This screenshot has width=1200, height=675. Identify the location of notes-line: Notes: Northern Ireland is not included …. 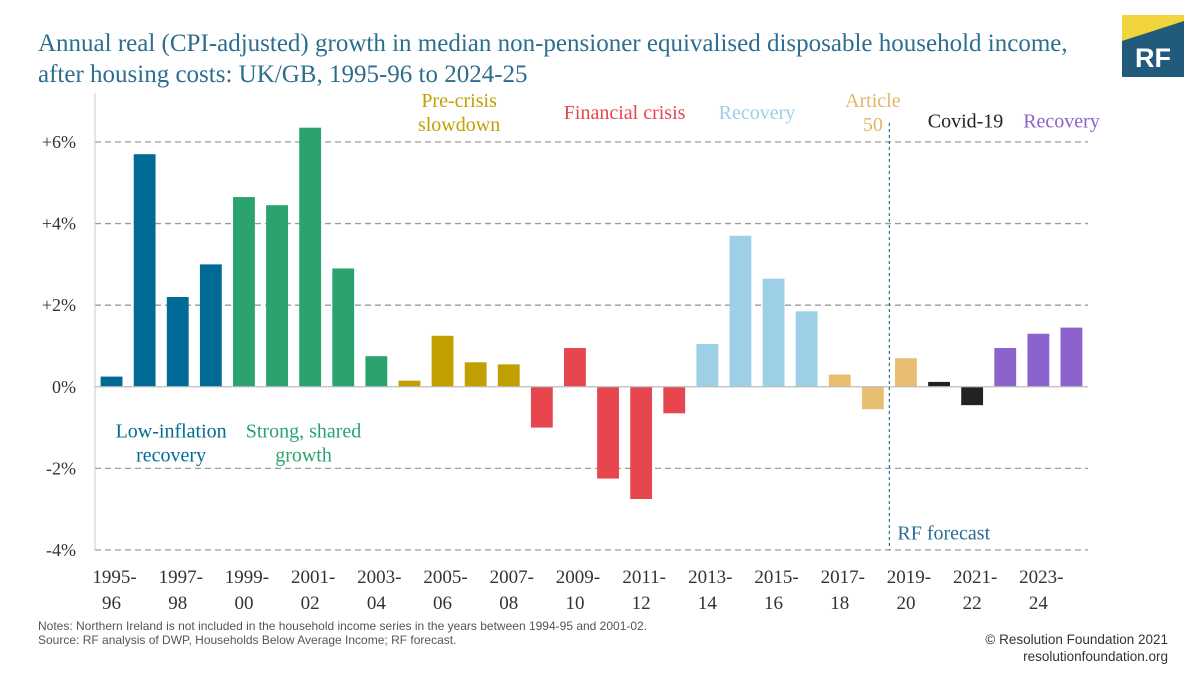
(343, 626).